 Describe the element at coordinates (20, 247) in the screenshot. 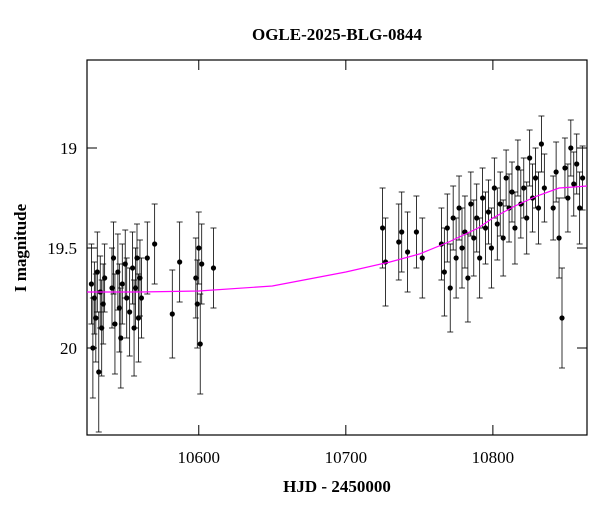

I see `y-axis-label: I magnitude` at that location.